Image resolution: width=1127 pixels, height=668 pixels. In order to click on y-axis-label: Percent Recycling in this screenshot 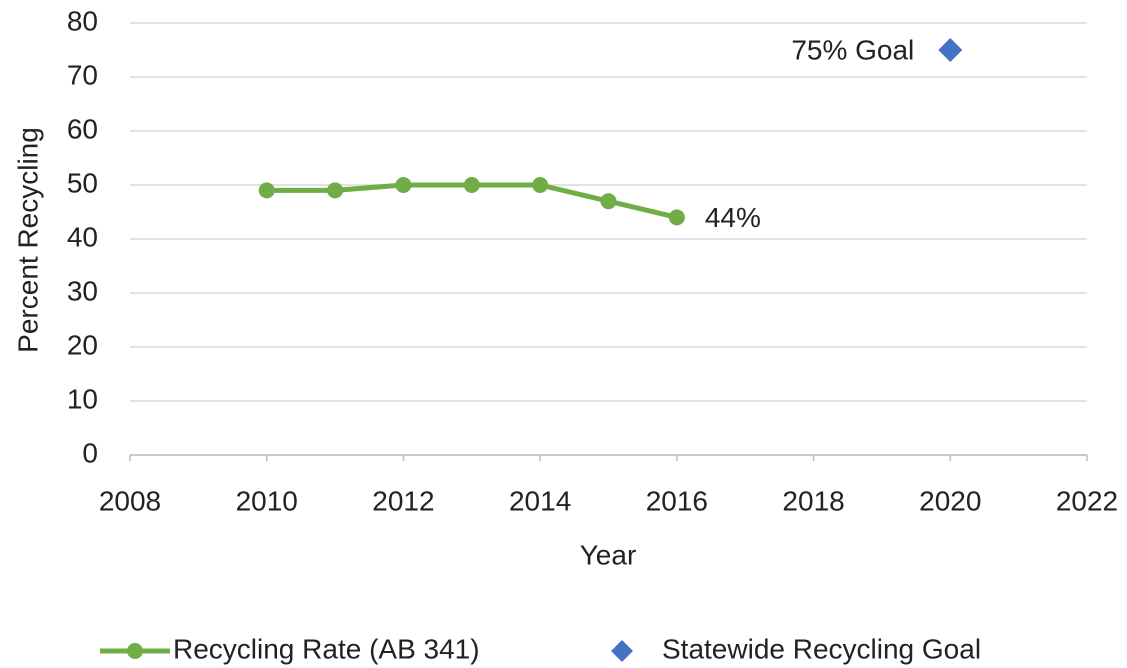, I will do `click(27, 240)`.